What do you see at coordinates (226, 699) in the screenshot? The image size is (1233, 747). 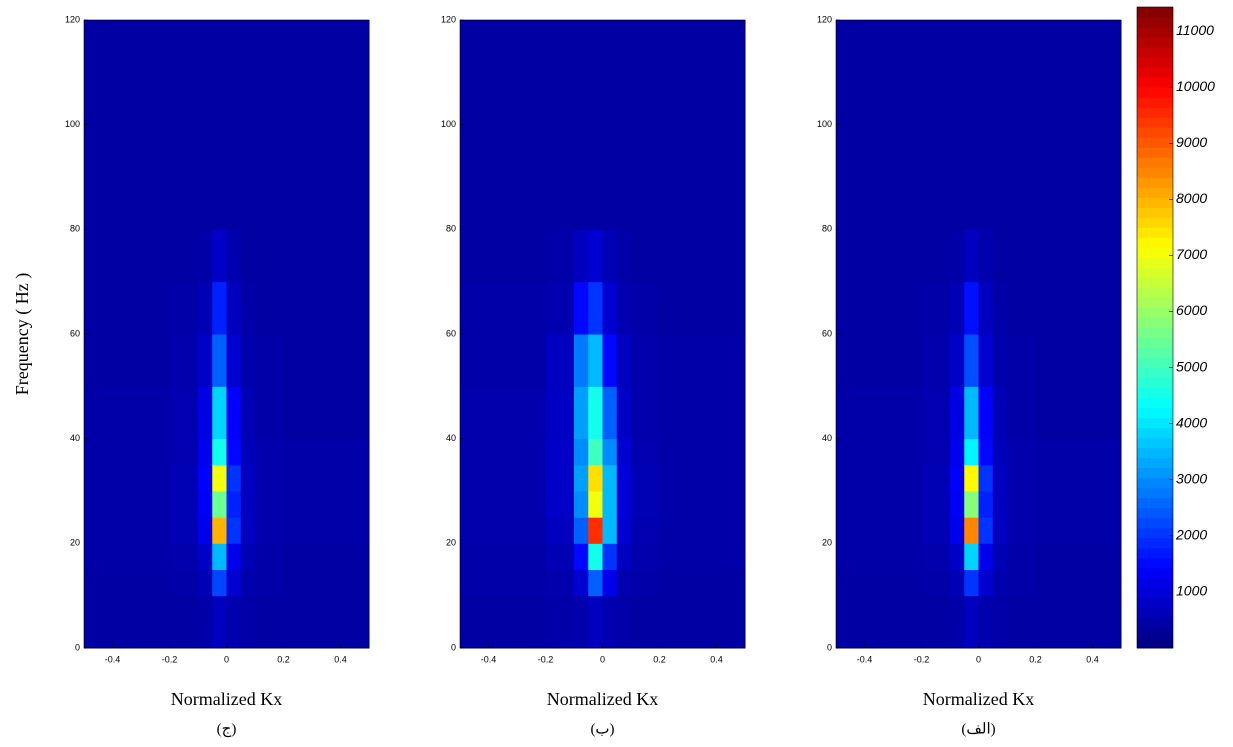 I see `x-axis-label: Normalized Kx` at bounding box center [226, 699].